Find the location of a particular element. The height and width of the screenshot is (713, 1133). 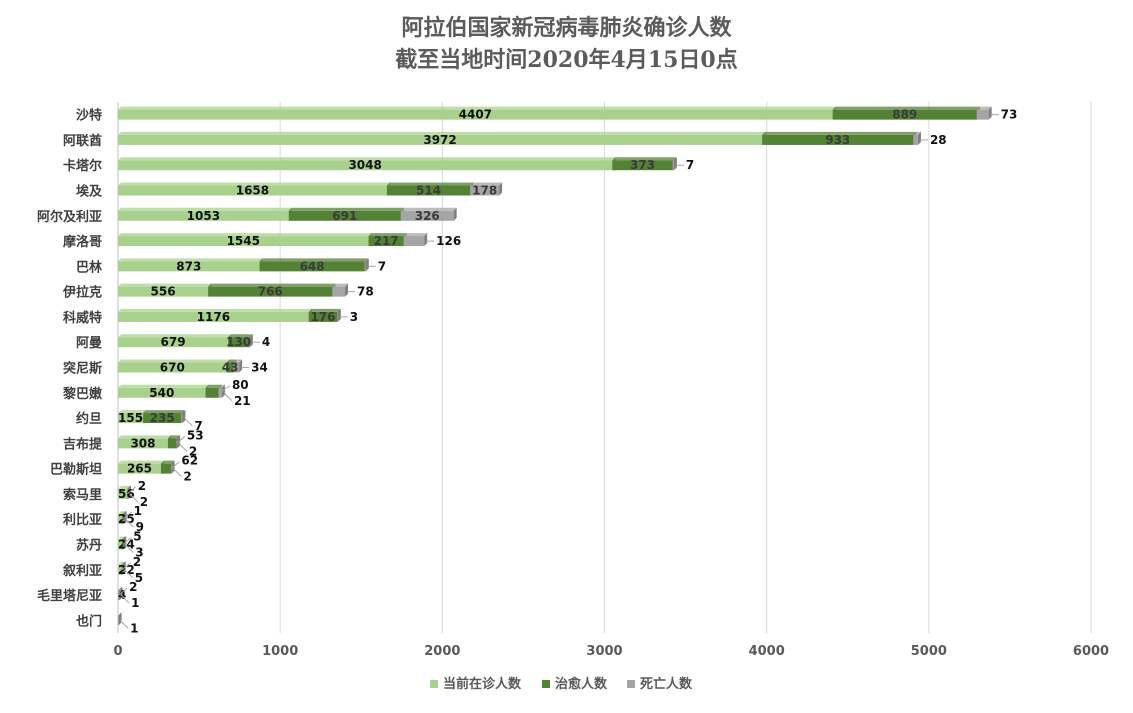

data-label: 126 is located at coordinates (448, 241).